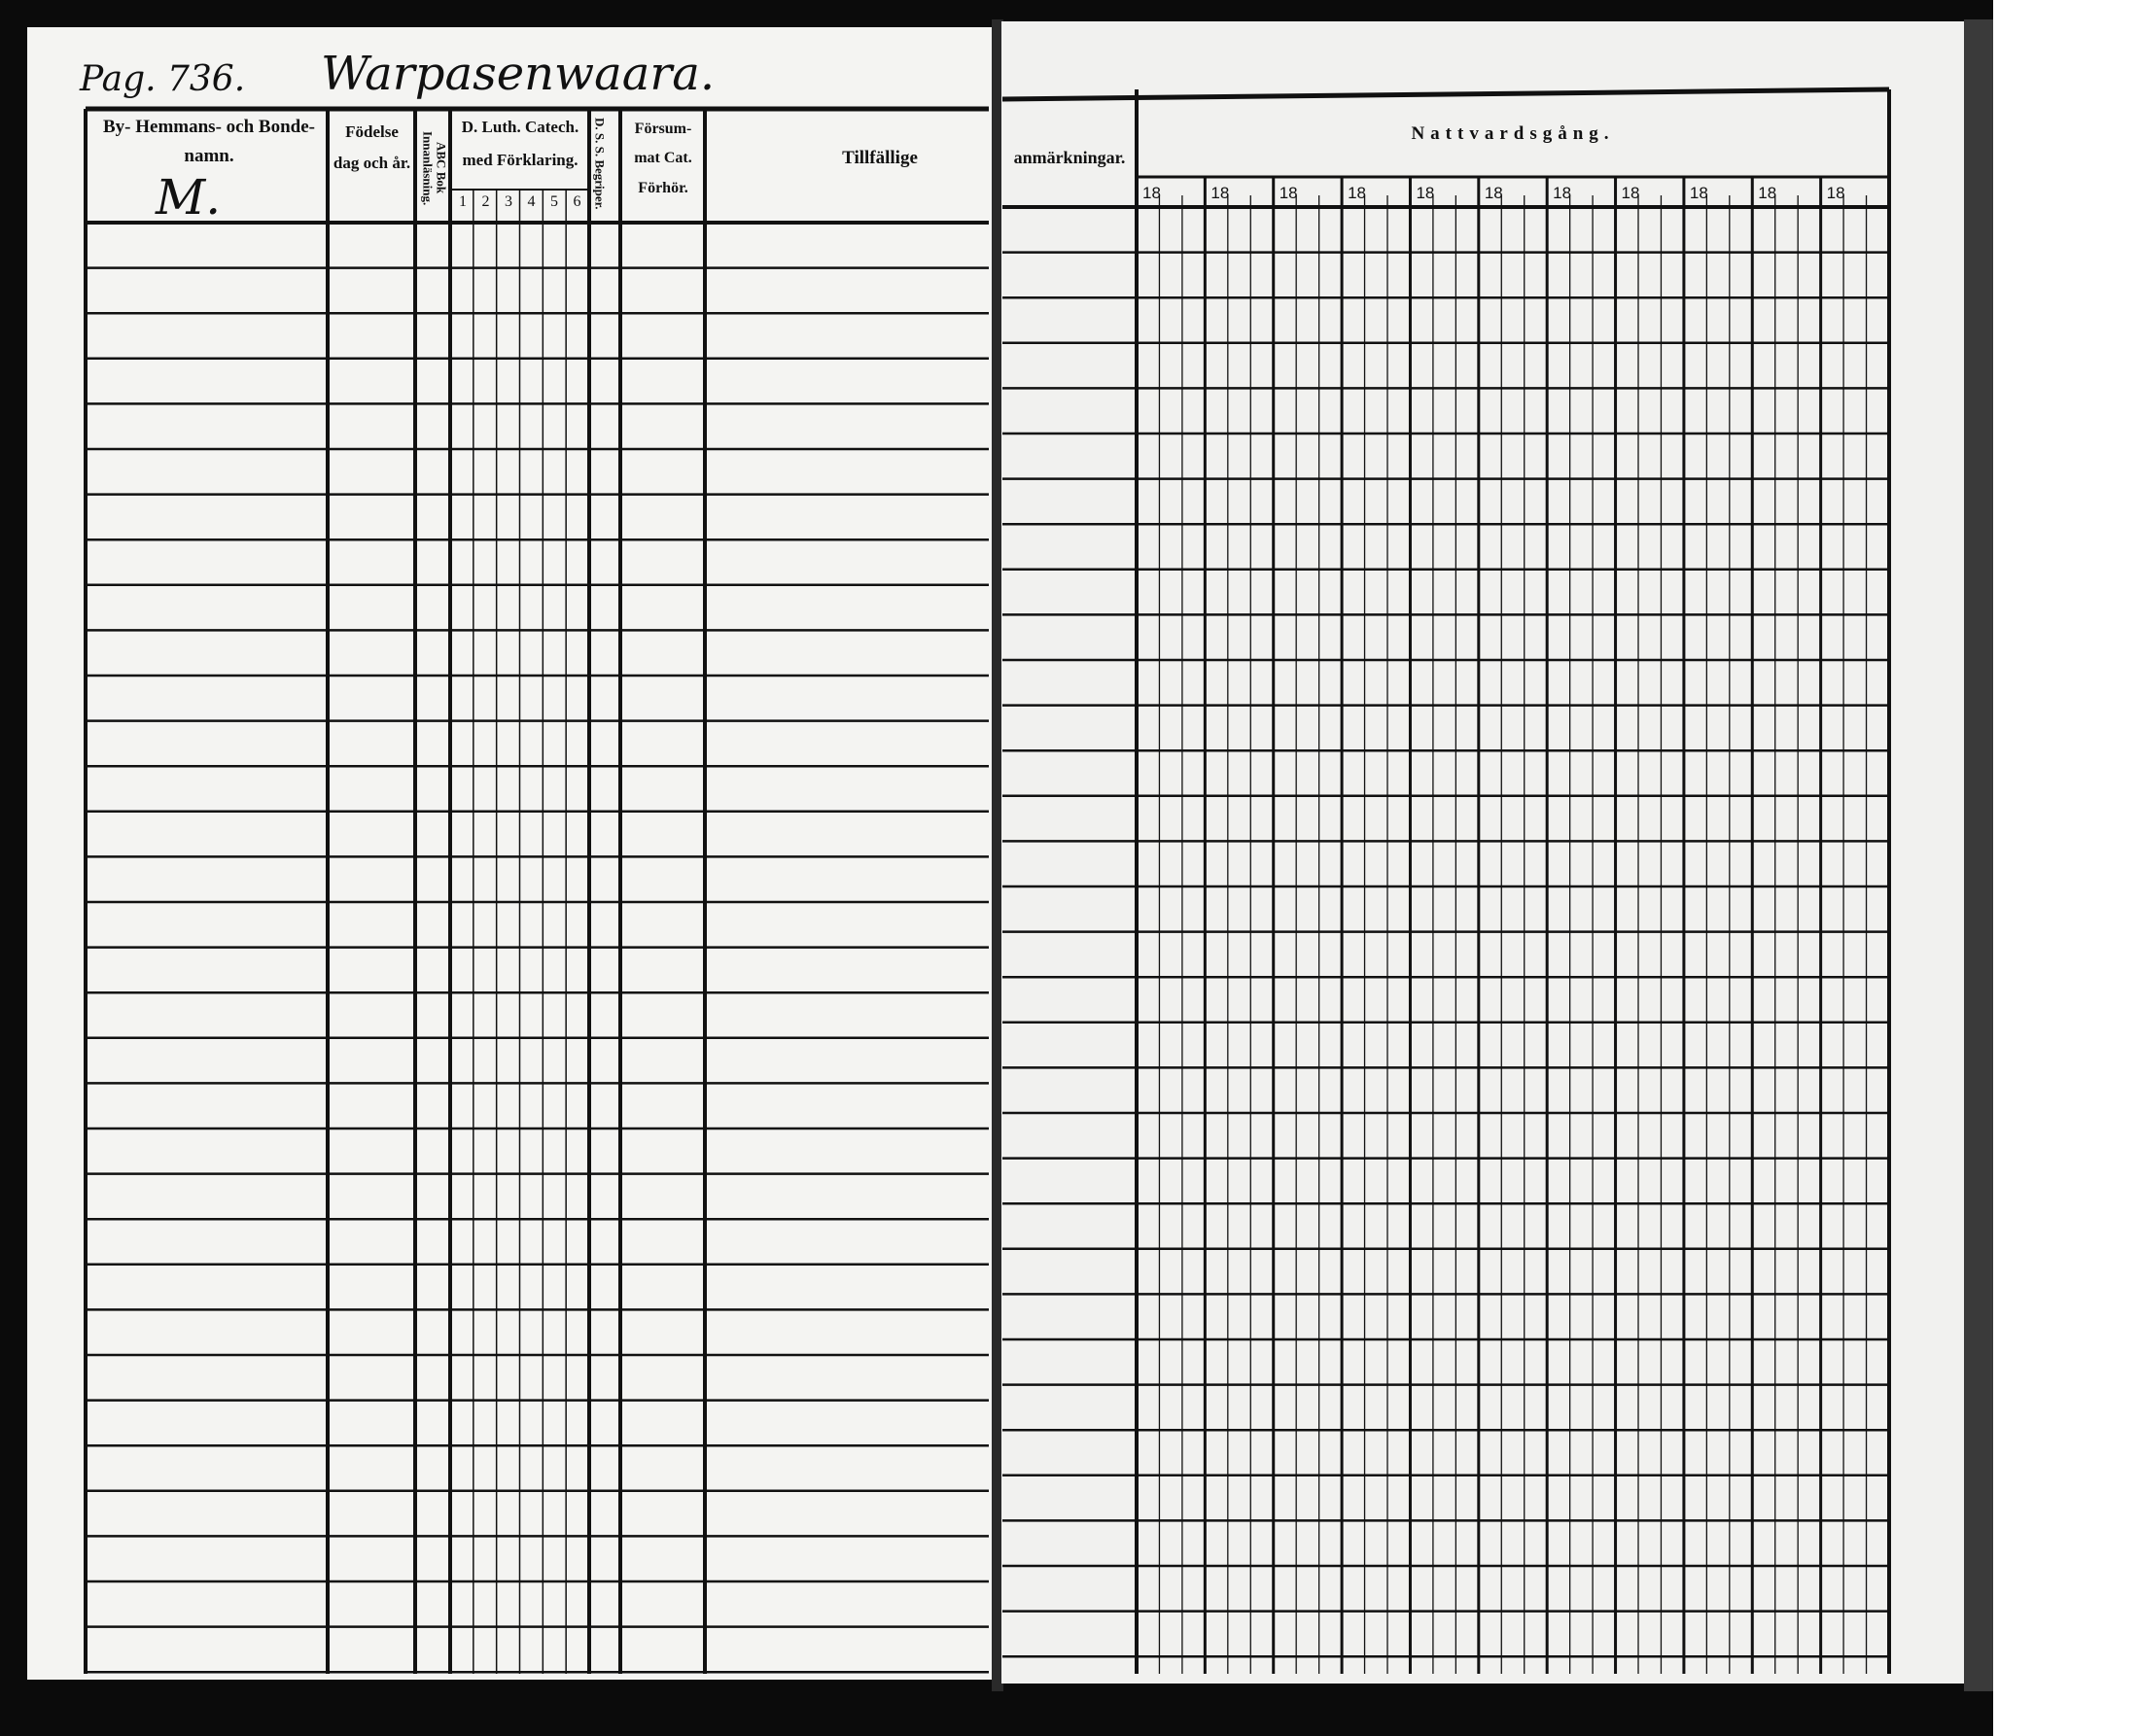 Image resolution: width=2139 pixels, height=1736 pixels. I want to click on catechism-part-number: 2, so click(485, 202).